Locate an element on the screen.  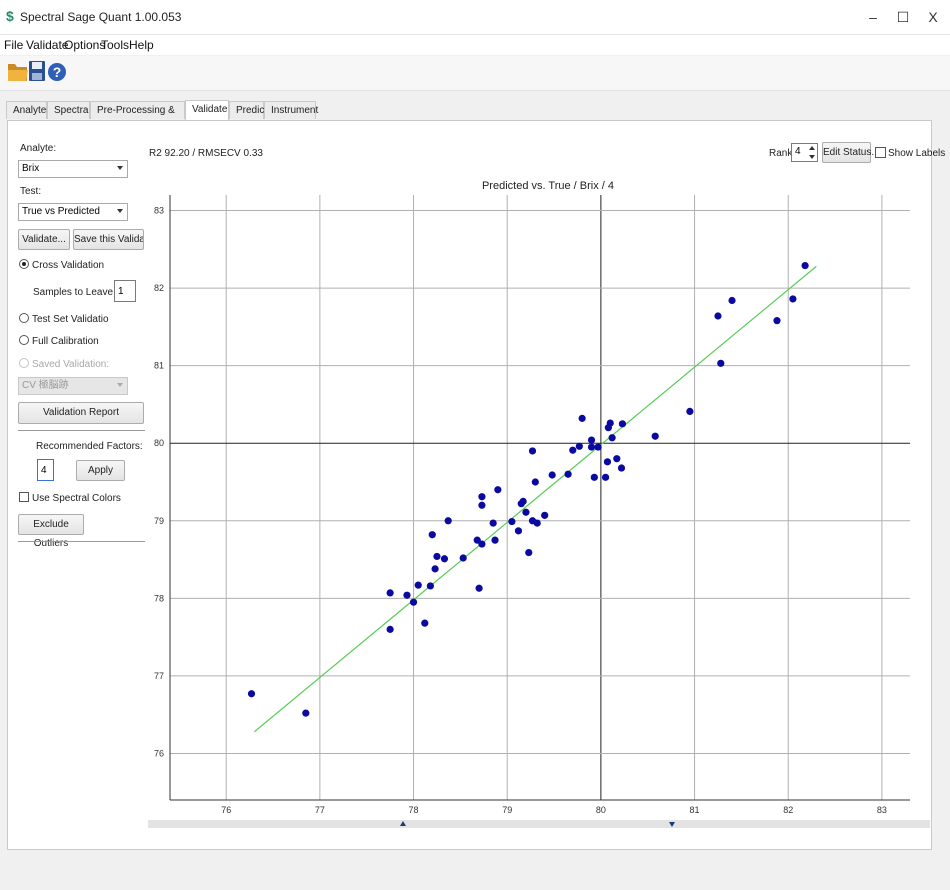
menu-options: Options is located at coordinates (85, 45).